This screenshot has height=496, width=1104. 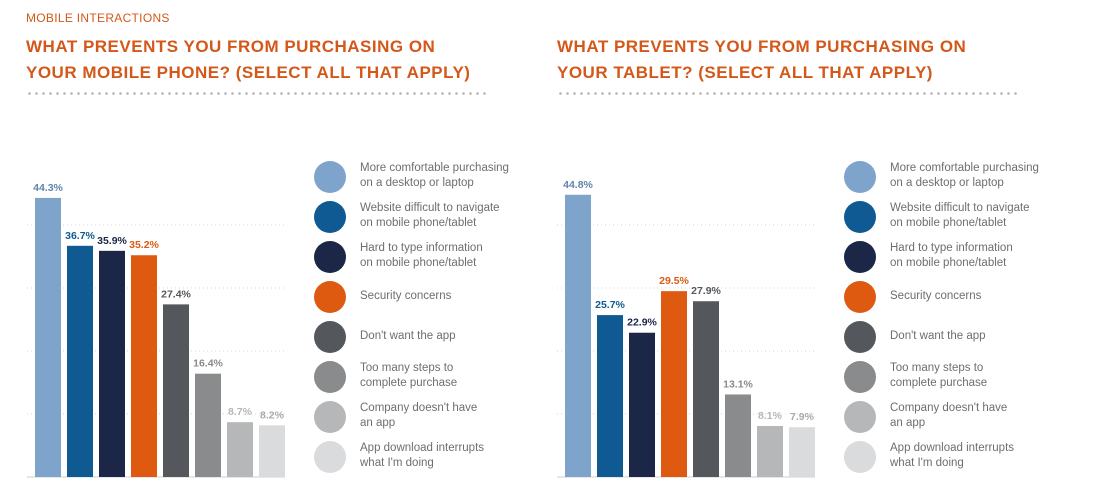 What do you see at coordinates (706, 291) in the screenshot?
I see `data-label: 27.9%` at bounding box center [706, 291].